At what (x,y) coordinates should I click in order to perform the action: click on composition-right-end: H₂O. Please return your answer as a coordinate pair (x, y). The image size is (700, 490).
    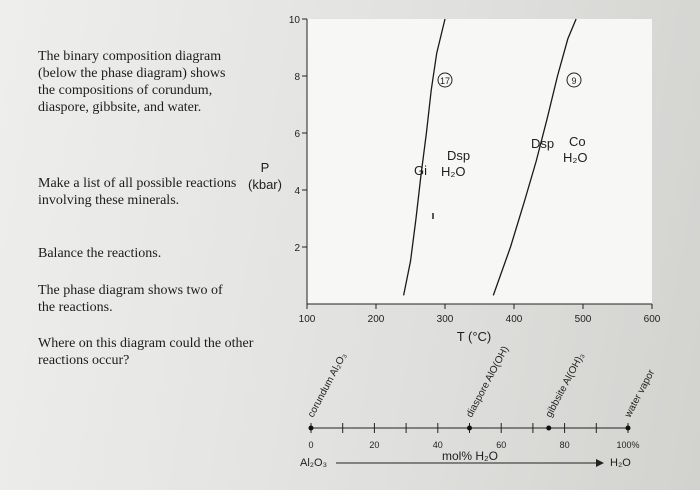
    Looking at the image, I should click on (620, 463).